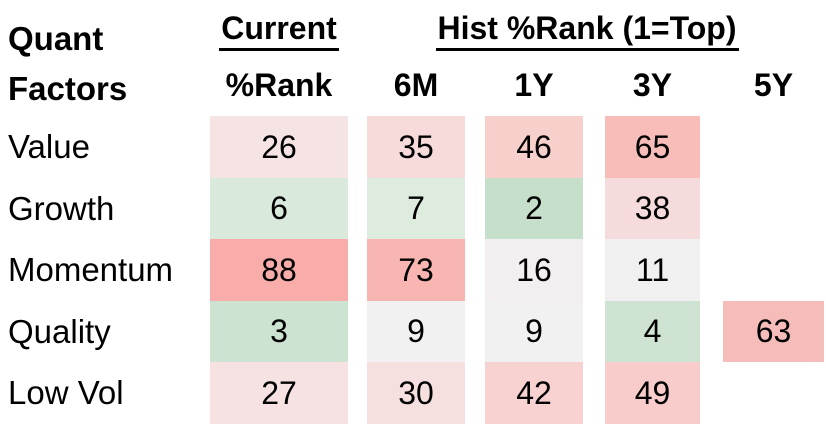  Describe the element at coordinates (652, 270) in the screenshot. I see `heatmap-cell: 11` at that location.